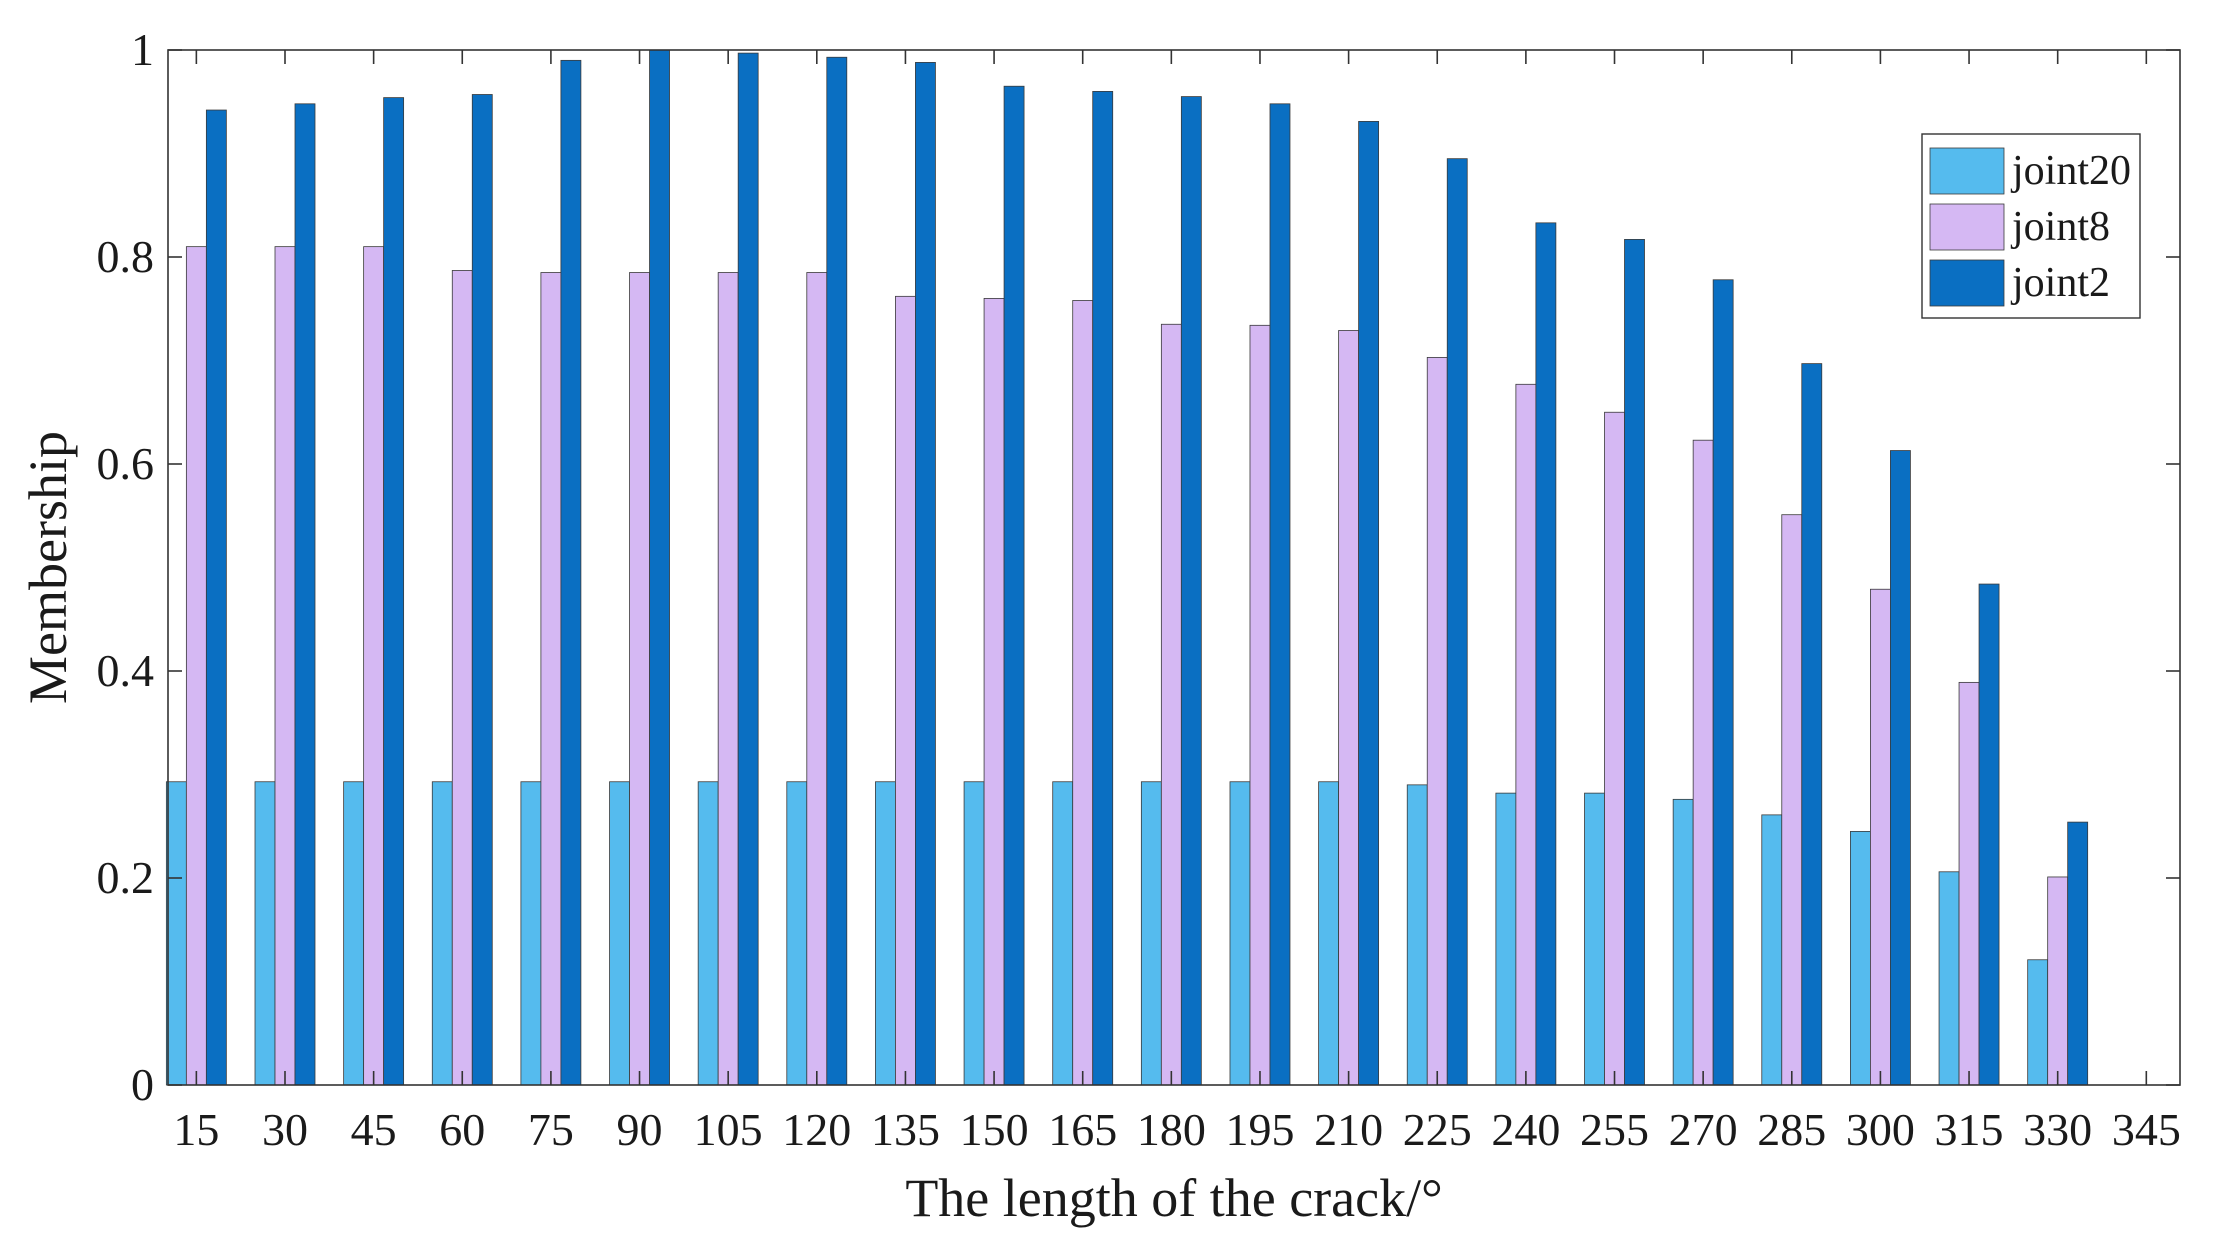 The image size is (2224, 1248). Describe the element at coordinates (1967, 283) in the screenshot. I see `legend-swatch-joint2` at that location.